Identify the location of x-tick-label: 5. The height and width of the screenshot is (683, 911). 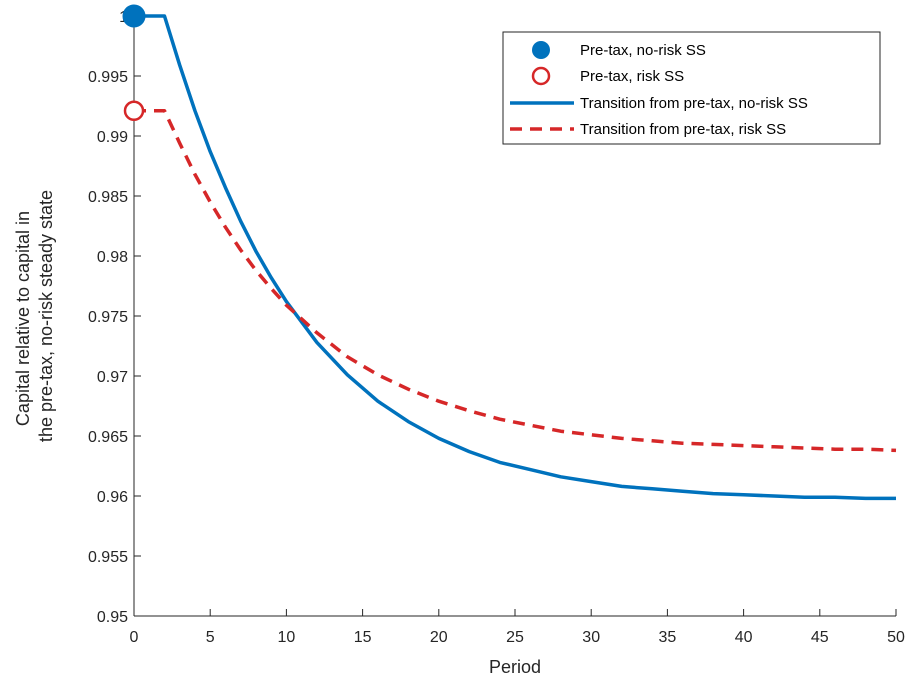
(210, 637).